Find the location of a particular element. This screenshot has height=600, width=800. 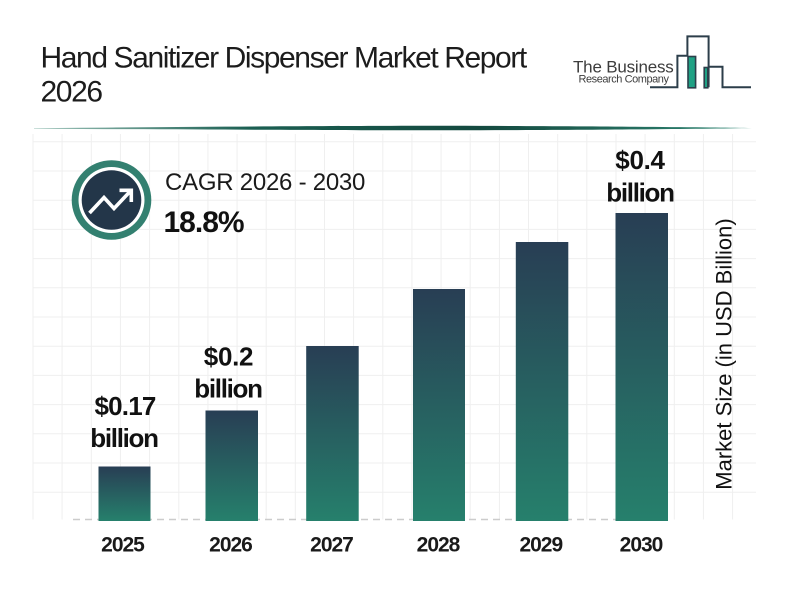

svg-text: CAGR 2026 - 2030 is located at coordinates (265, 182).